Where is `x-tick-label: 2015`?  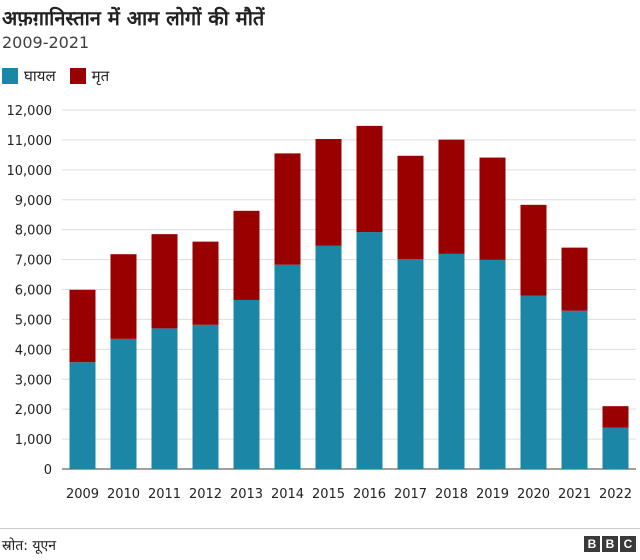
x-tick-label: 2015 is located at coordinates (328, 494).